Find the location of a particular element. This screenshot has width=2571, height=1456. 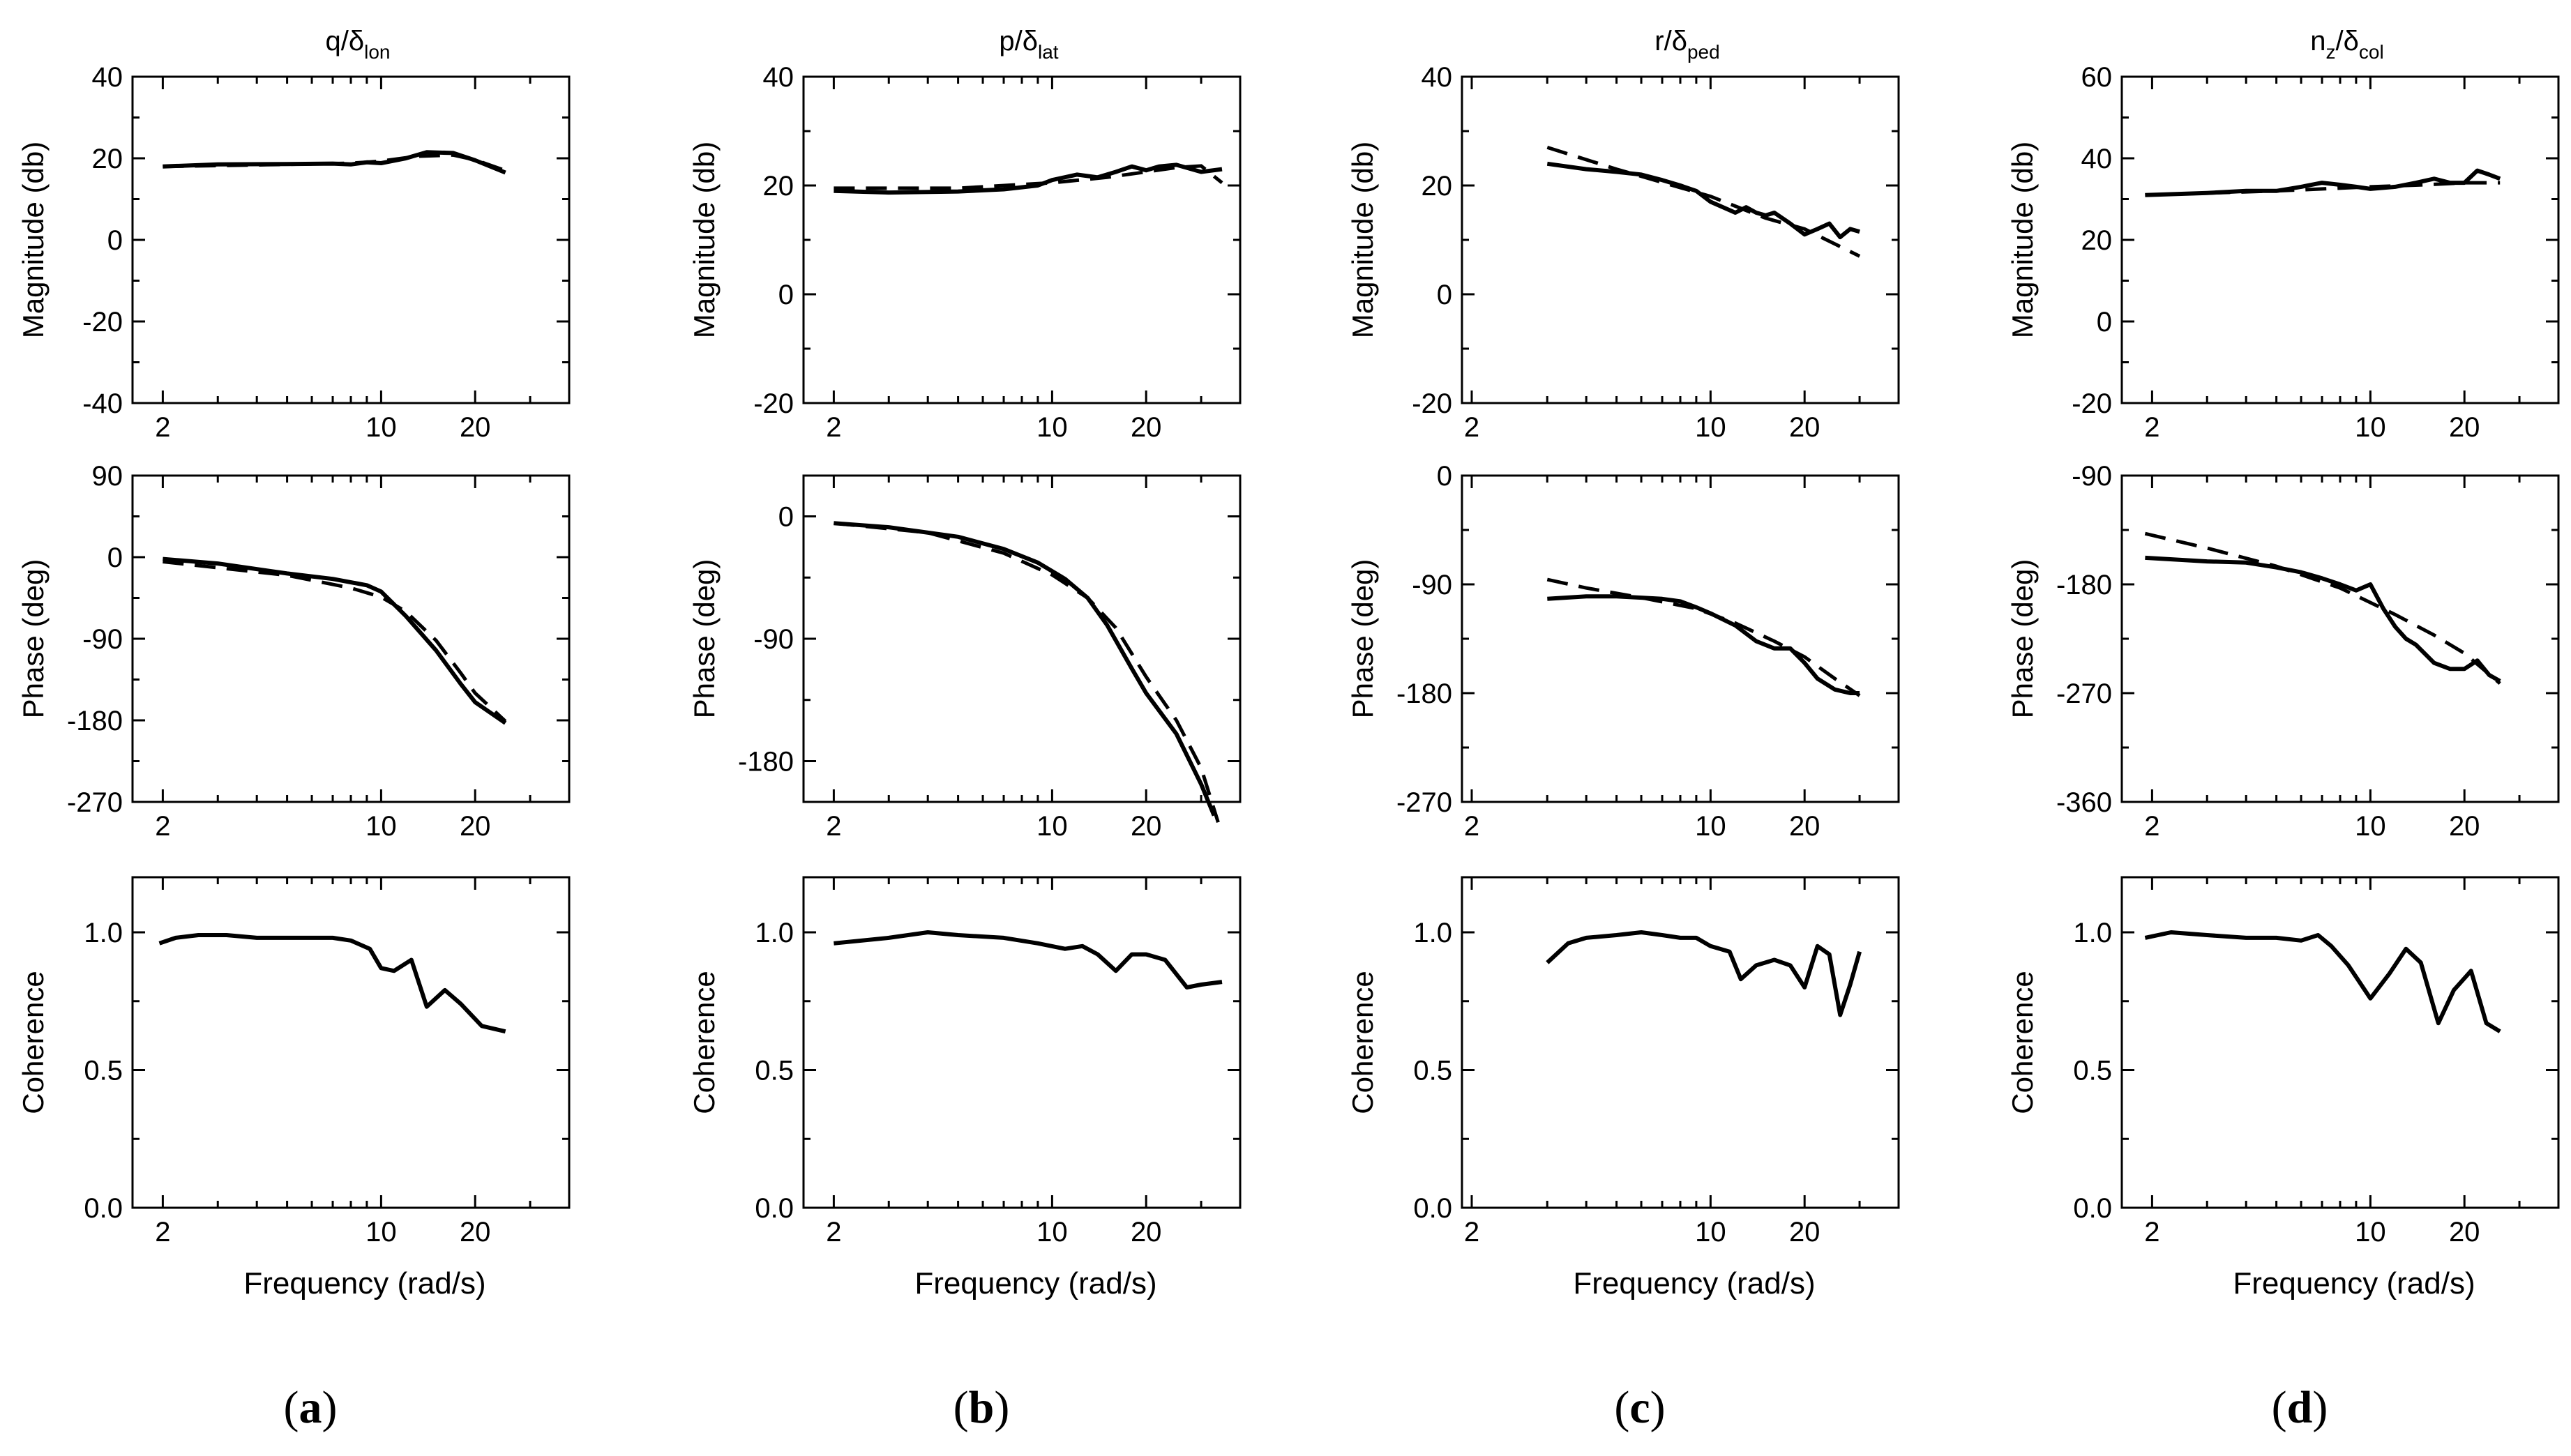

panel-caption: (d) is located at coordinates (2300, 1407).